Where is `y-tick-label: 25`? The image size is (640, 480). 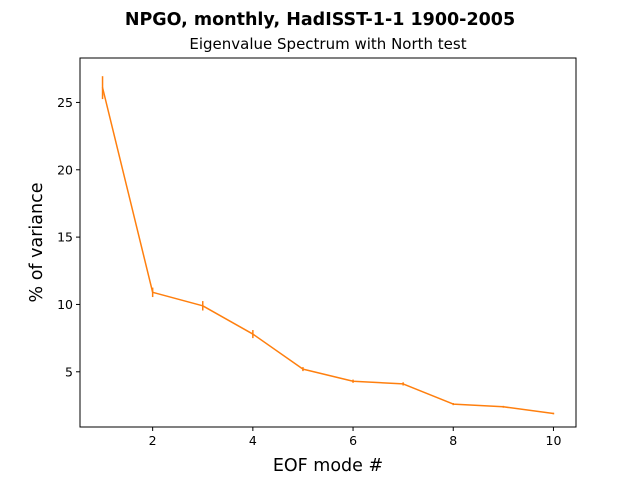
y-tick-label: 25 is located at coordinates (65, 102).